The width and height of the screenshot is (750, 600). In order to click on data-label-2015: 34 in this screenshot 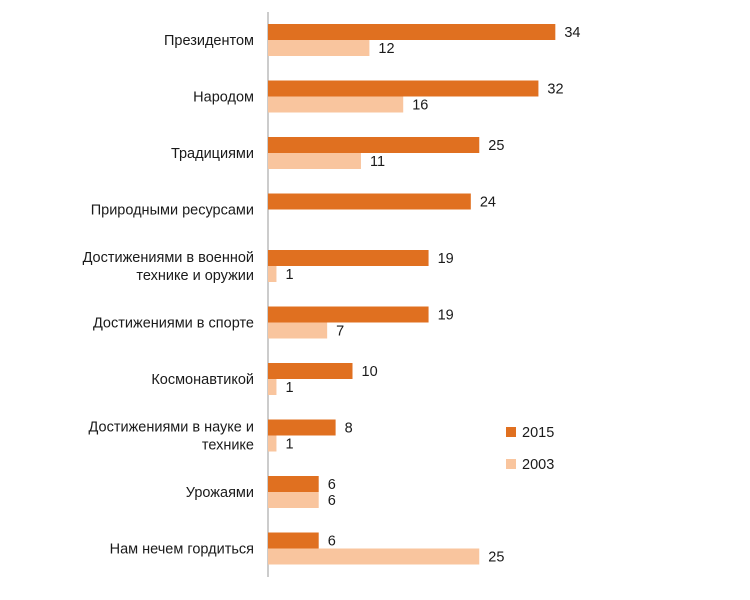, I will do `click(572, 33)`.